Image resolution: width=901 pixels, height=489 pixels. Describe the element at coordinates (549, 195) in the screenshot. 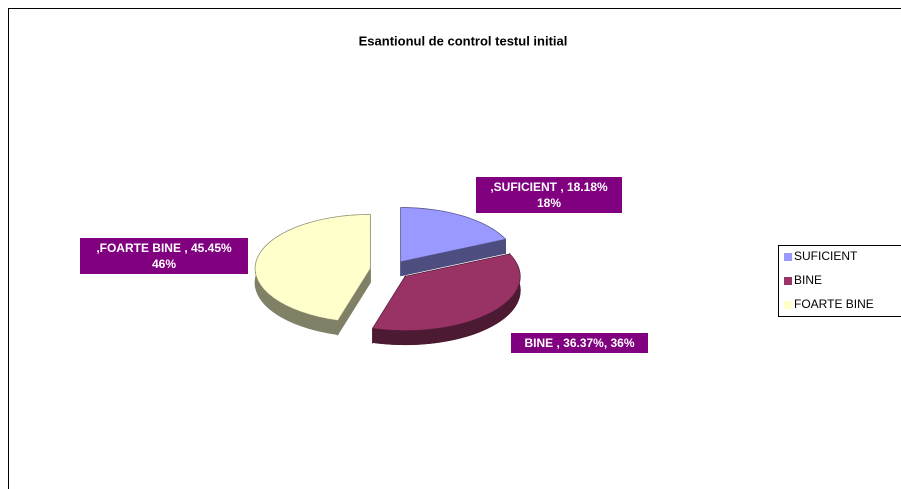

I see `data-label: ,SUFICIENT , 18.18% 18%` at that location.